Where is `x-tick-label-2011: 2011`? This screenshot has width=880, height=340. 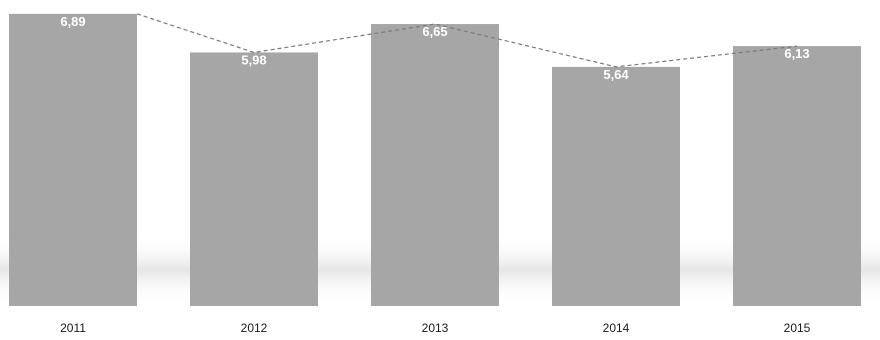 x-tick-label-2011: 2011 is located at coordinates (73, 328).